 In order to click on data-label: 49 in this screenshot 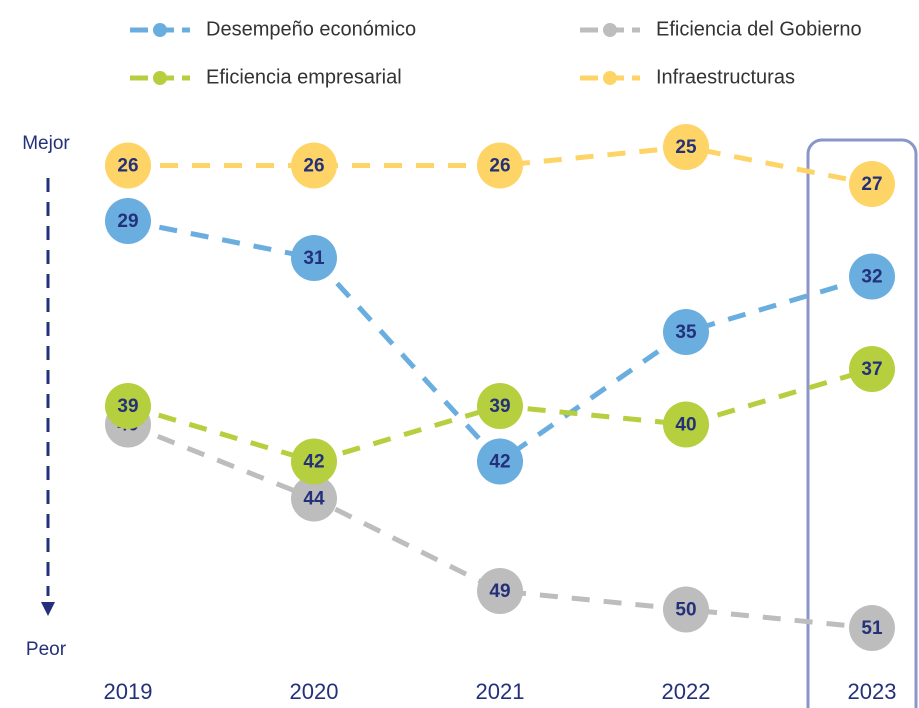, I will do `click(499, 591)`.